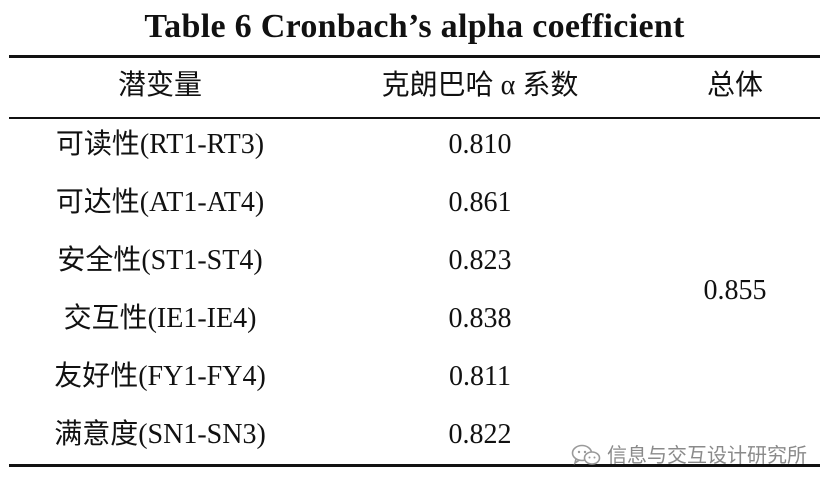 The image size is (829, 493). Describe the element at coordinates (414, 319) in the screenshot. I see `table-row: 交互性(IE1-IE4) 0.838` at that location.